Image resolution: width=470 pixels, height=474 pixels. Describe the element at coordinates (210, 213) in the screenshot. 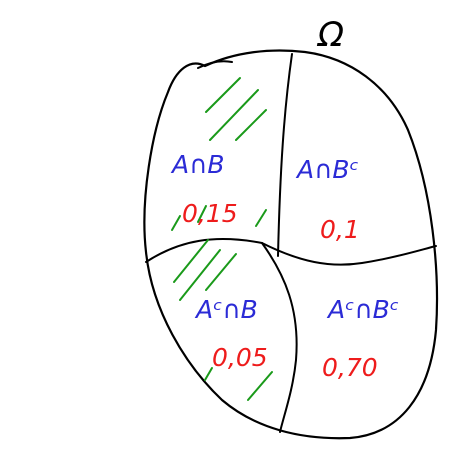

I see `probability-a-and-b: 0,15` at that location.